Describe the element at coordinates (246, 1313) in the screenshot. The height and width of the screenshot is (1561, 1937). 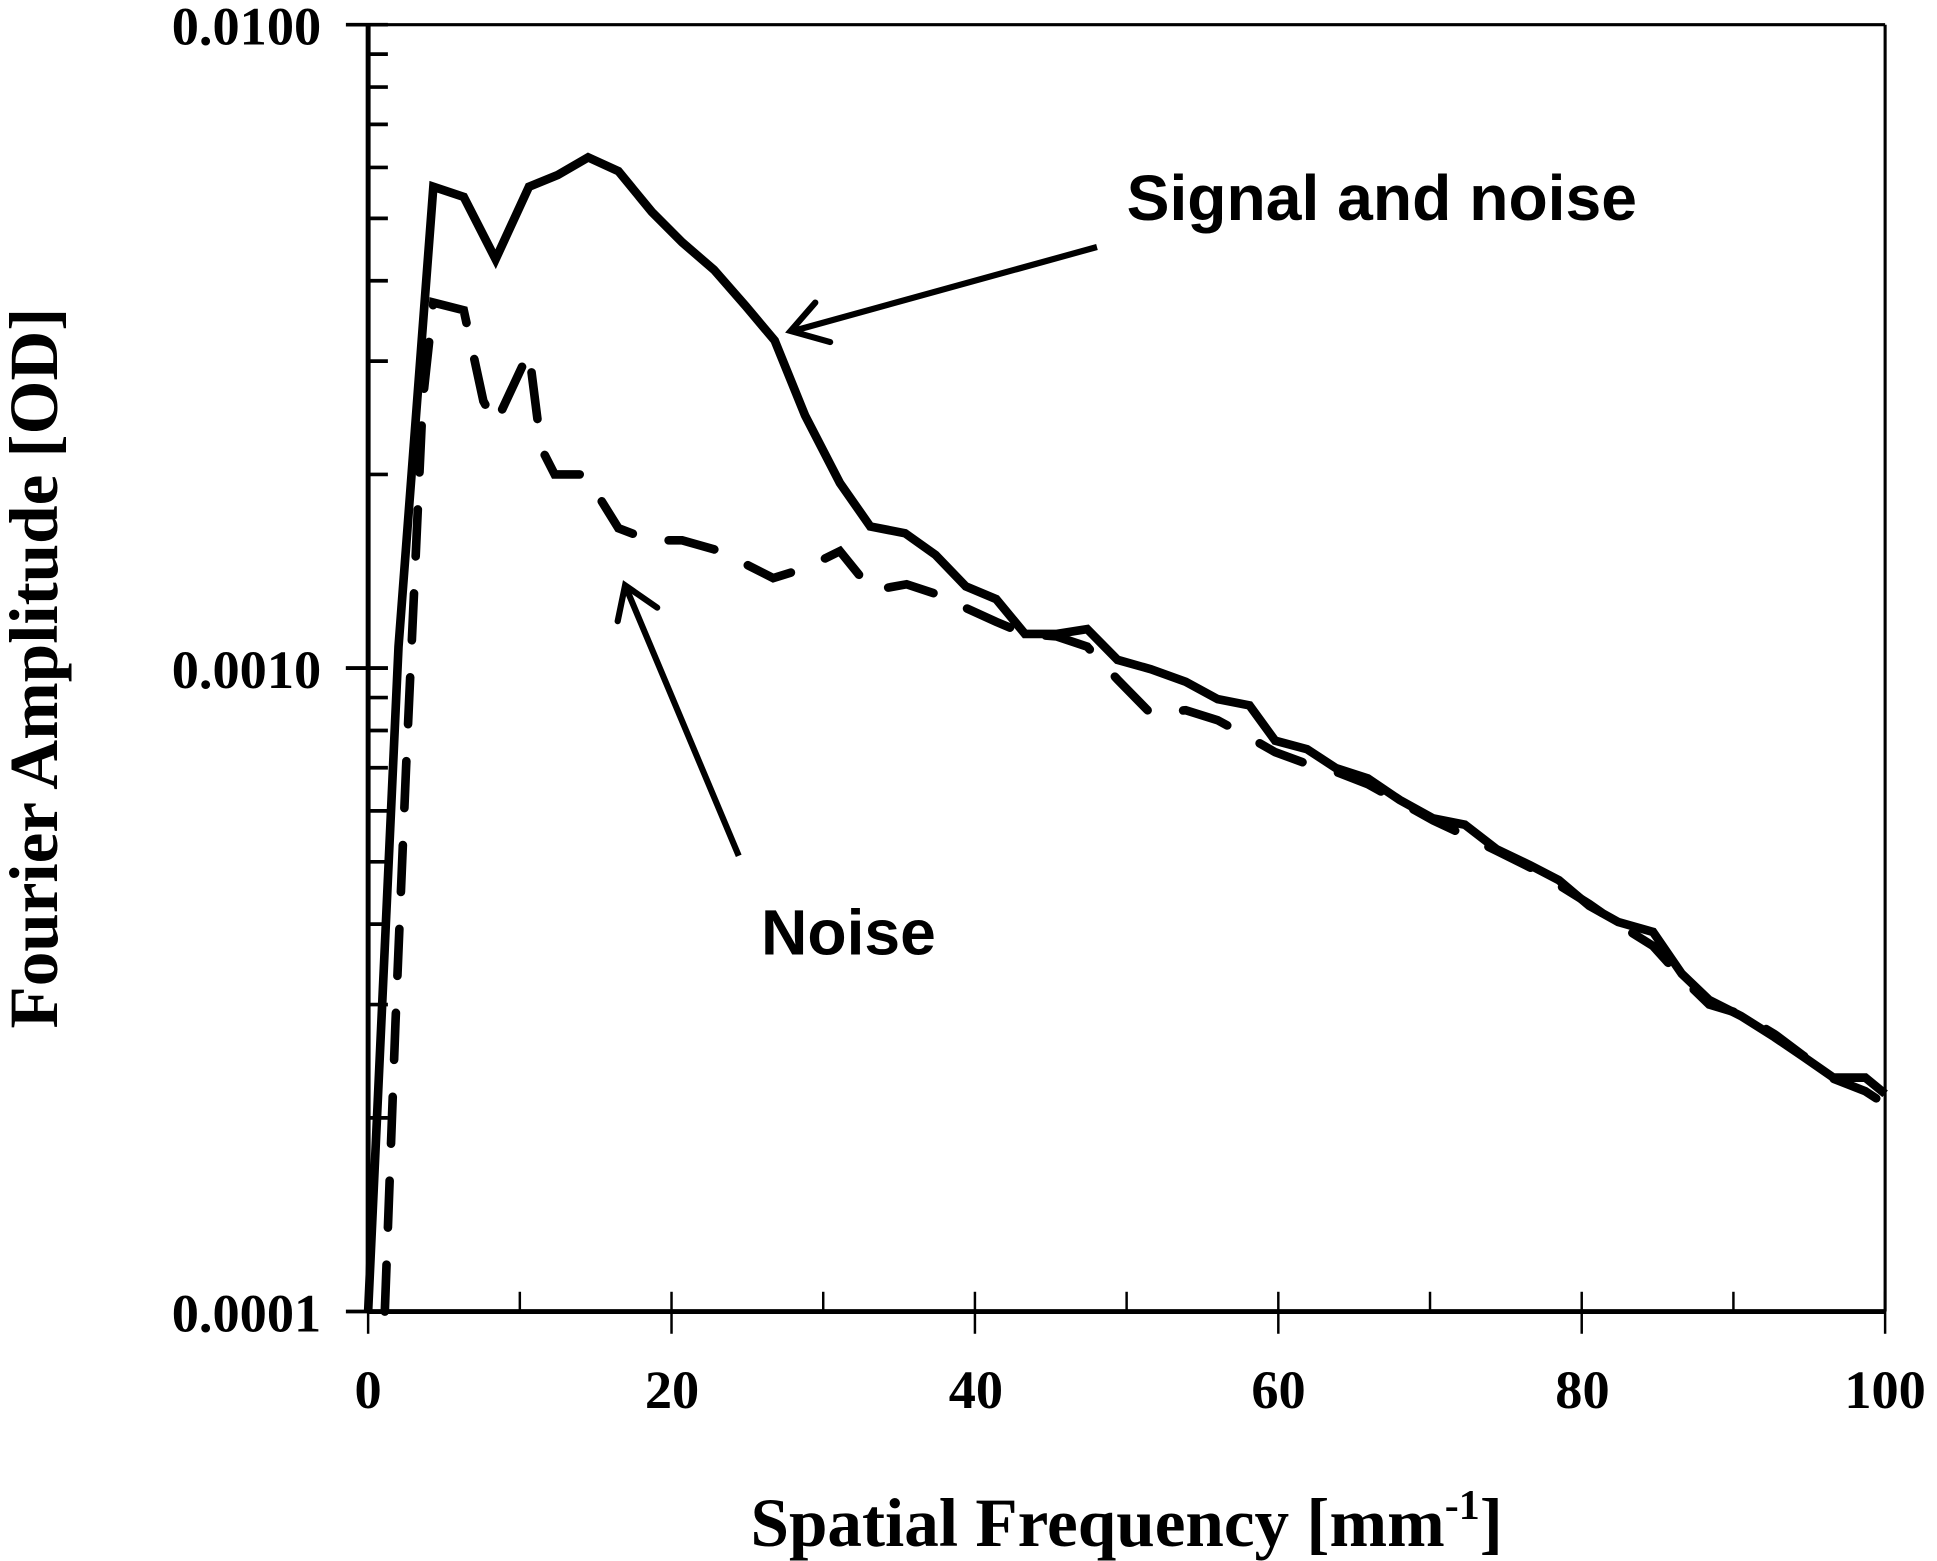
I see `y-tick-label-bottom: 0.0001` at that location.